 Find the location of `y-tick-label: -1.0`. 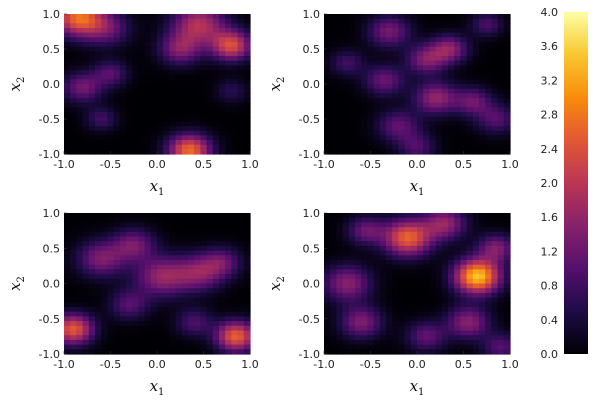

y-tick-label: -1.0 is located at coordinates (49, 354).